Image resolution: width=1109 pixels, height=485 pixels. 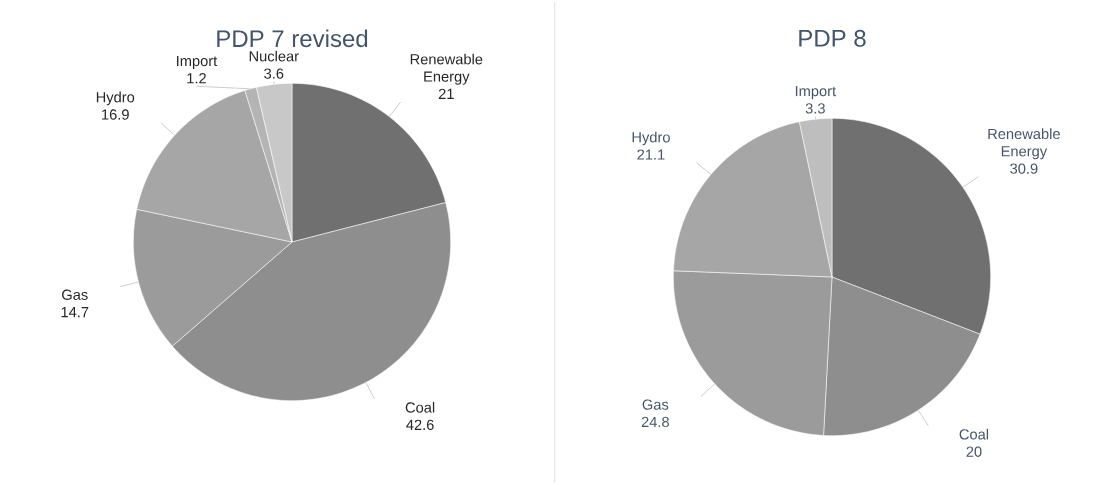 I want to click on data-label: 14.7, so click(x=75, y=312).